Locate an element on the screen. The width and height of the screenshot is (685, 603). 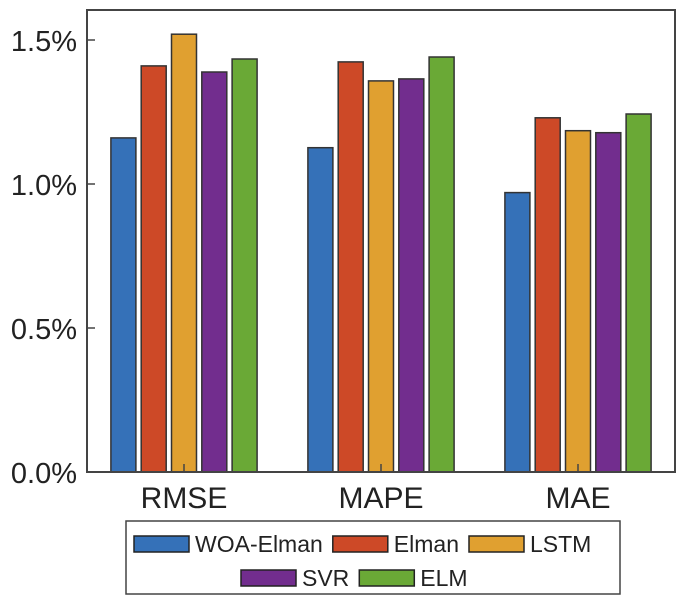
legend-swatch-lstm is located at coordinates (496, 544).